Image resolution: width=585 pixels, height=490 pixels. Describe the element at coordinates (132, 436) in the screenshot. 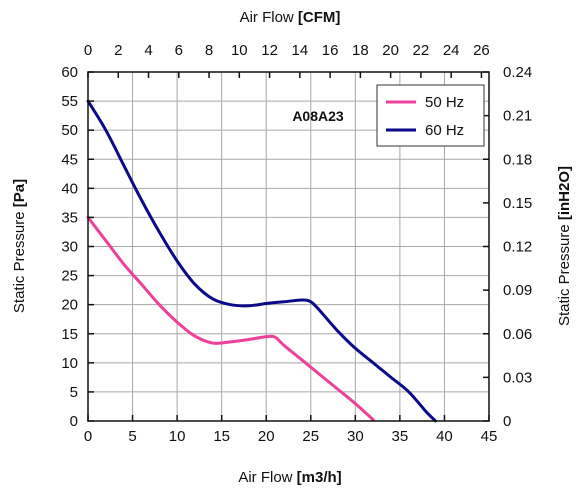

I see `bottom-tick-label: 5` at that location.